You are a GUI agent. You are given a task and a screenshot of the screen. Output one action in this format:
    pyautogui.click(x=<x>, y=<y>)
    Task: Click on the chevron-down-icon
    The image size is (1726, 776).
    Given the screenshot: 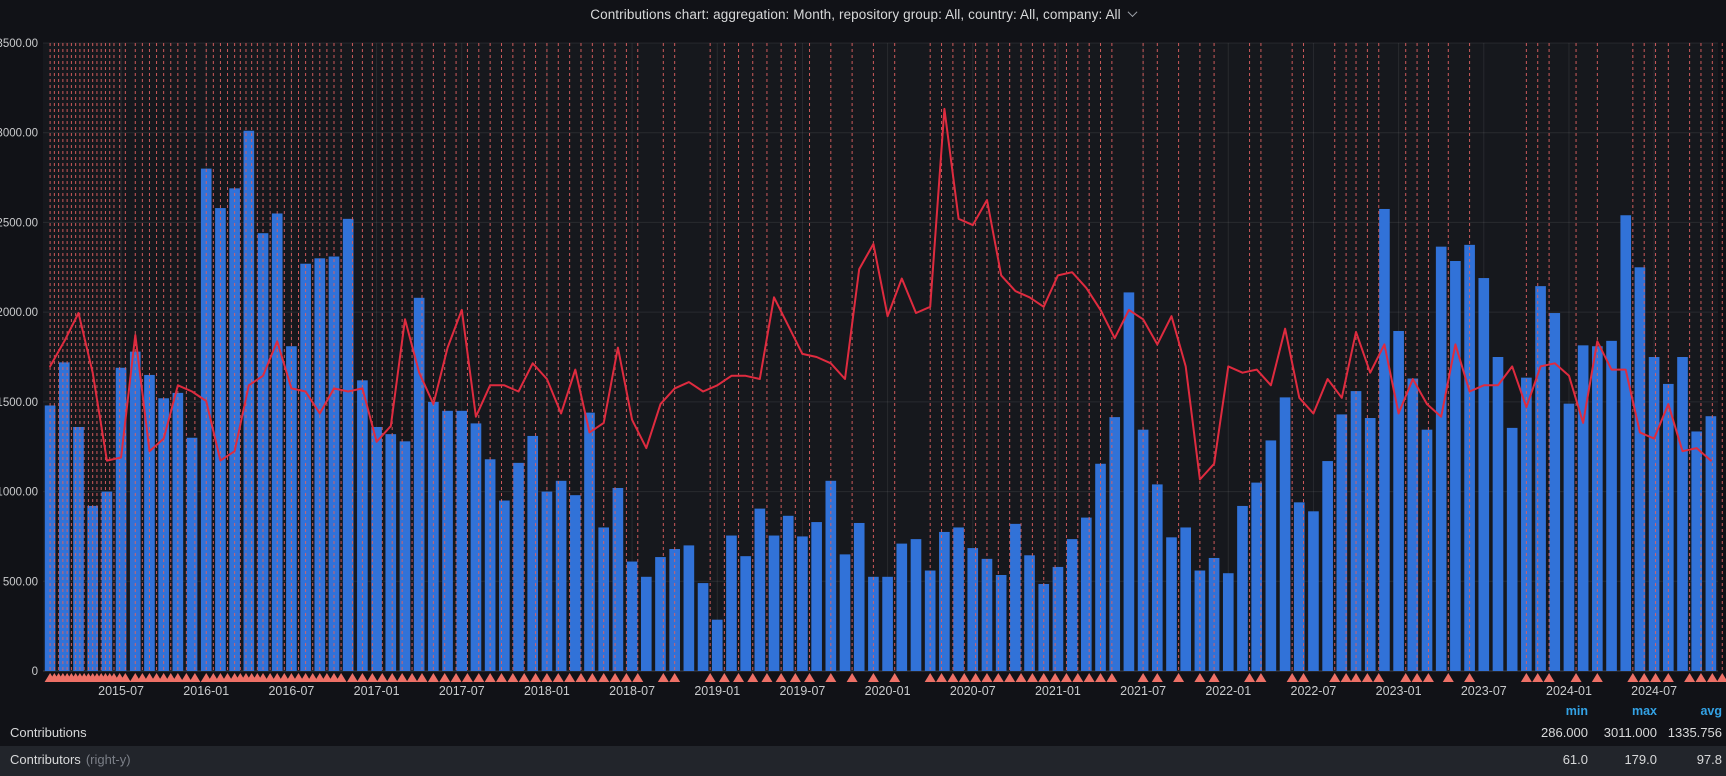 What is the action you would take?
    pyautogui.click(x=1132, y=11)
    